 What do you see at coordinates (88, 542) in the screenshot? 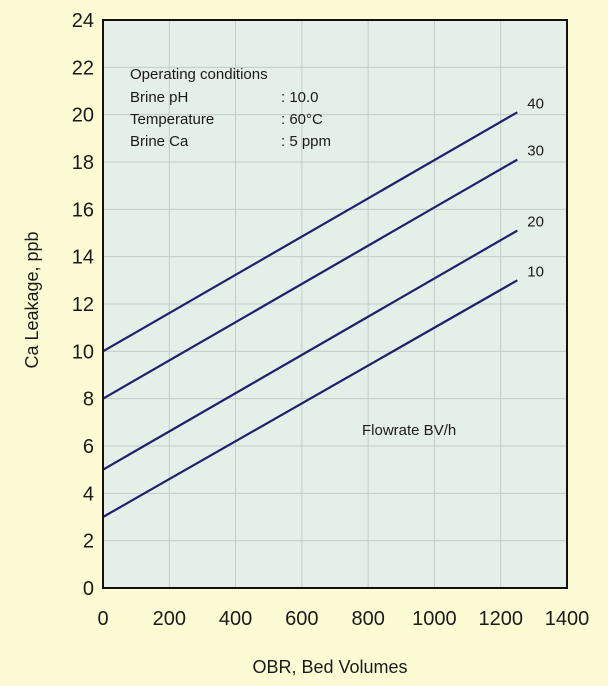
I see `y-tick-label: 2` at bounding box center [88, 542].